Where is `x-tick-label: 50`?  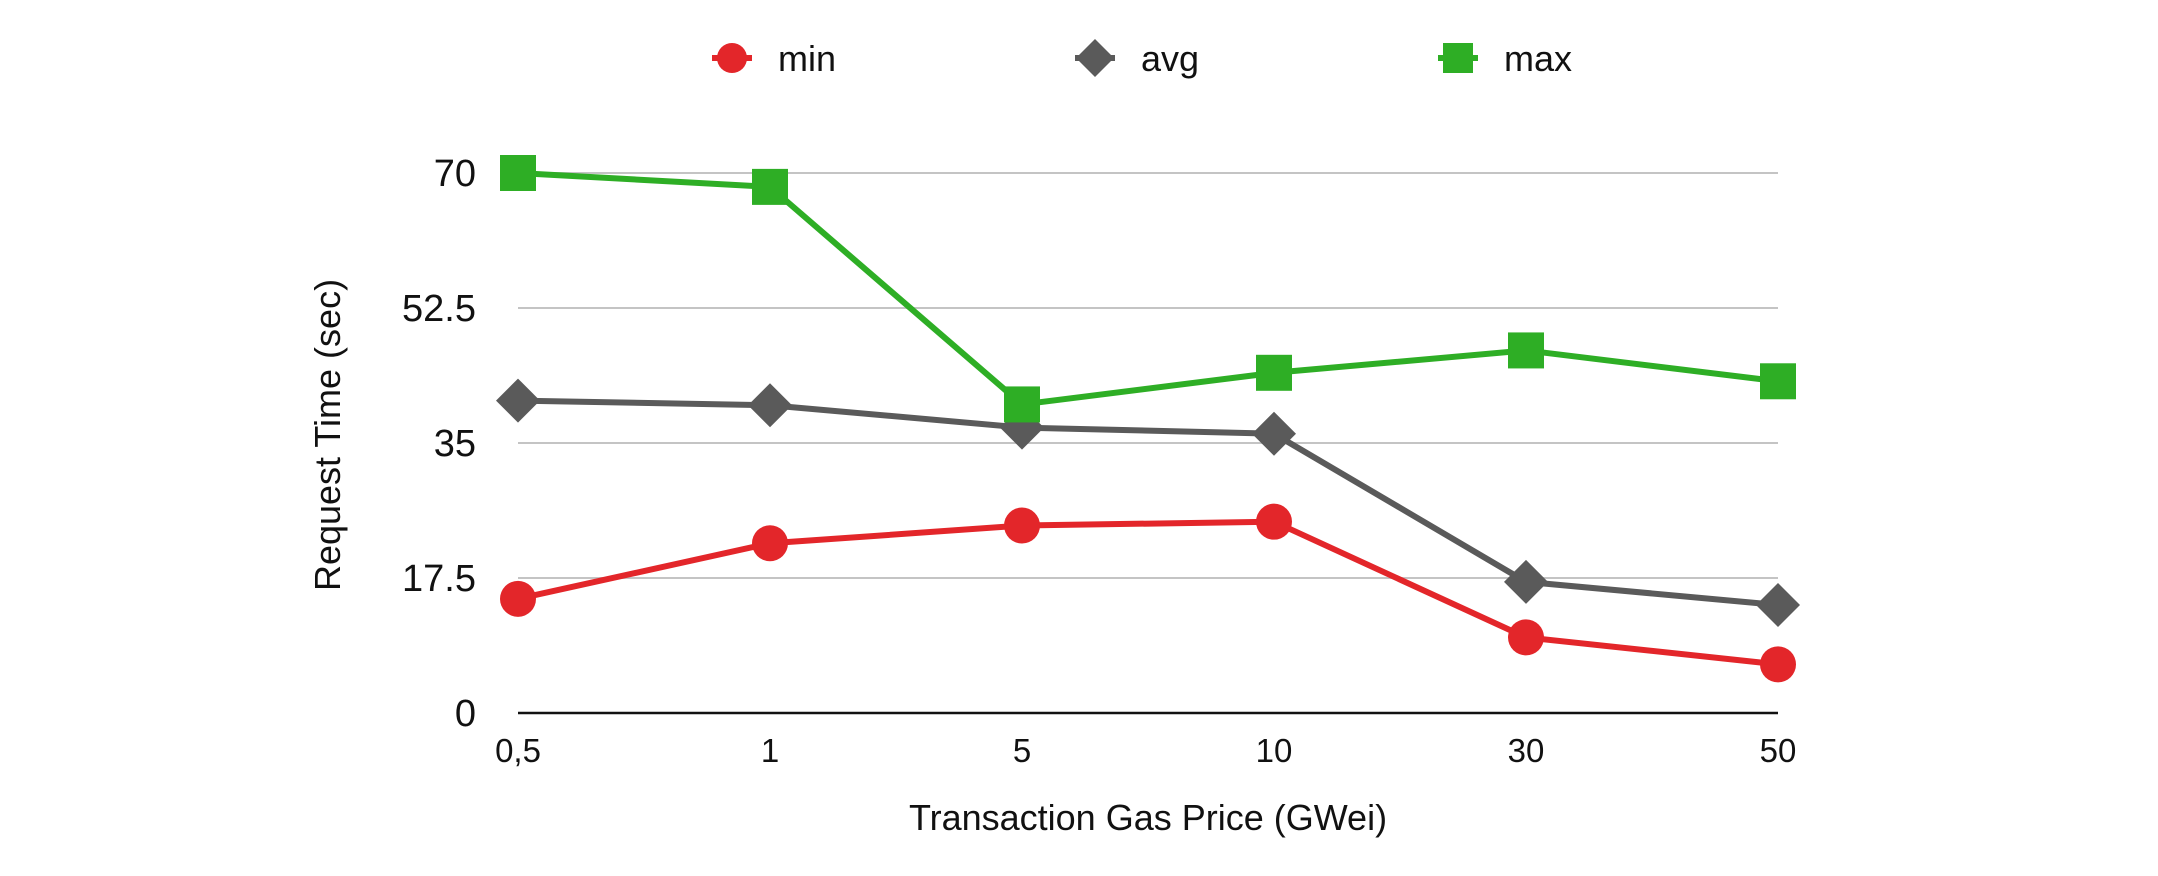
x-tick-label: 50 is located at coordinates (1778, 750).